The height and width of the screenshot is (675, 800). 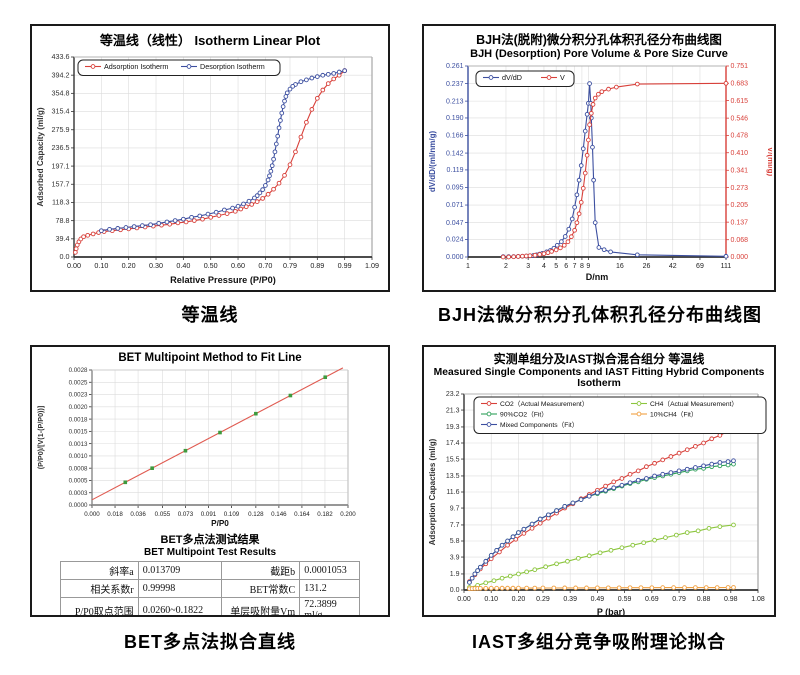 I want to click on svg-text: 0.49, so click(x=598, y=599).